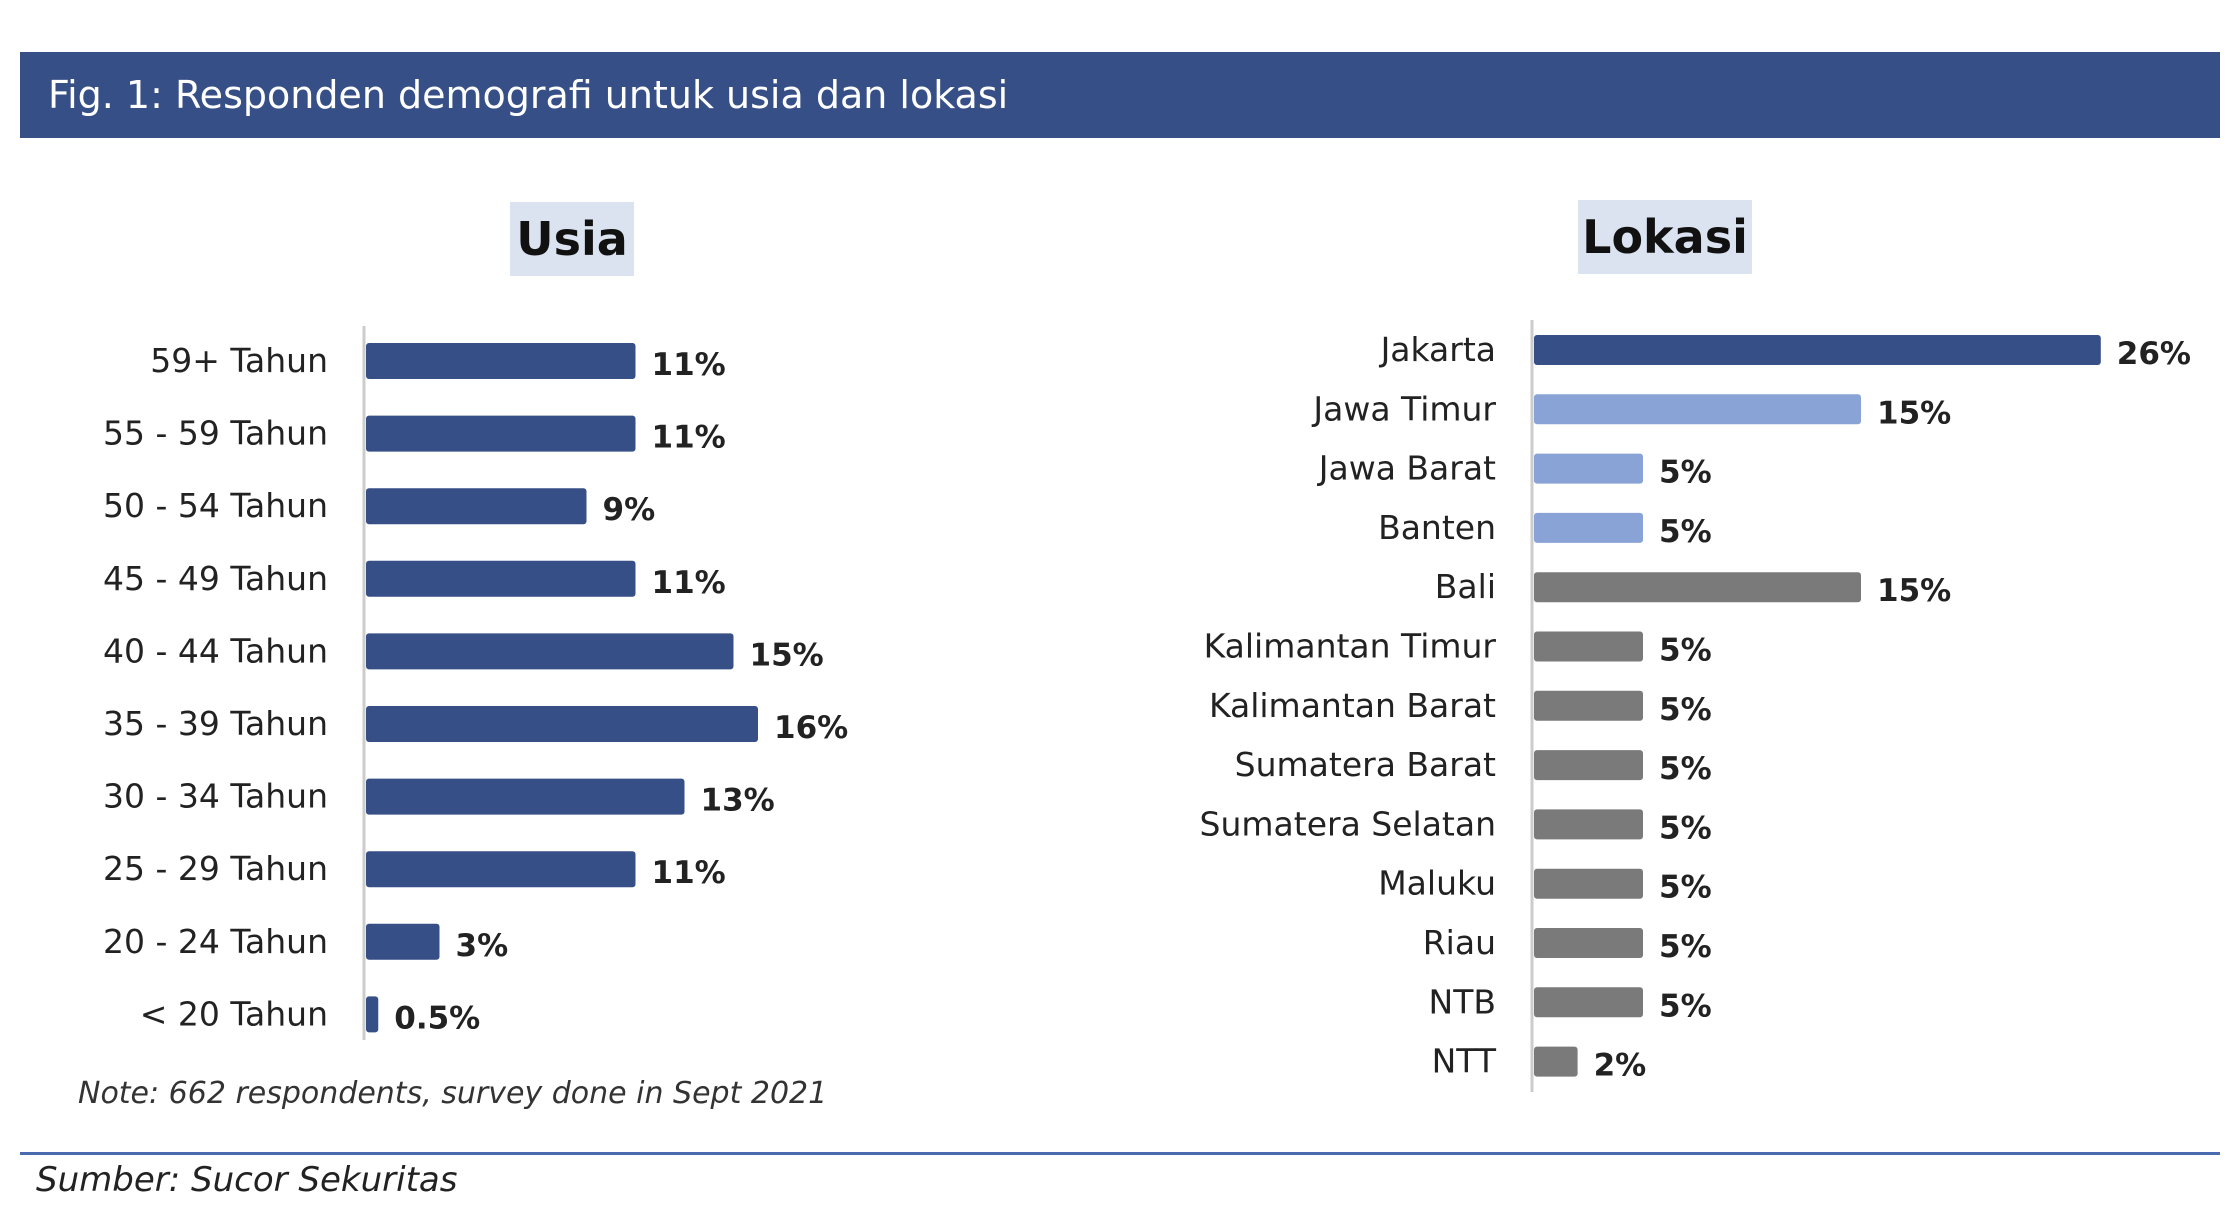 This screenshot has width=2240, height=1228. What do you see at coordinates (215, 578) in the screenshot?
I see `usia-category-label-45-49-tahun: 45 - 49 Tahun` at bounding box center [215, 578].